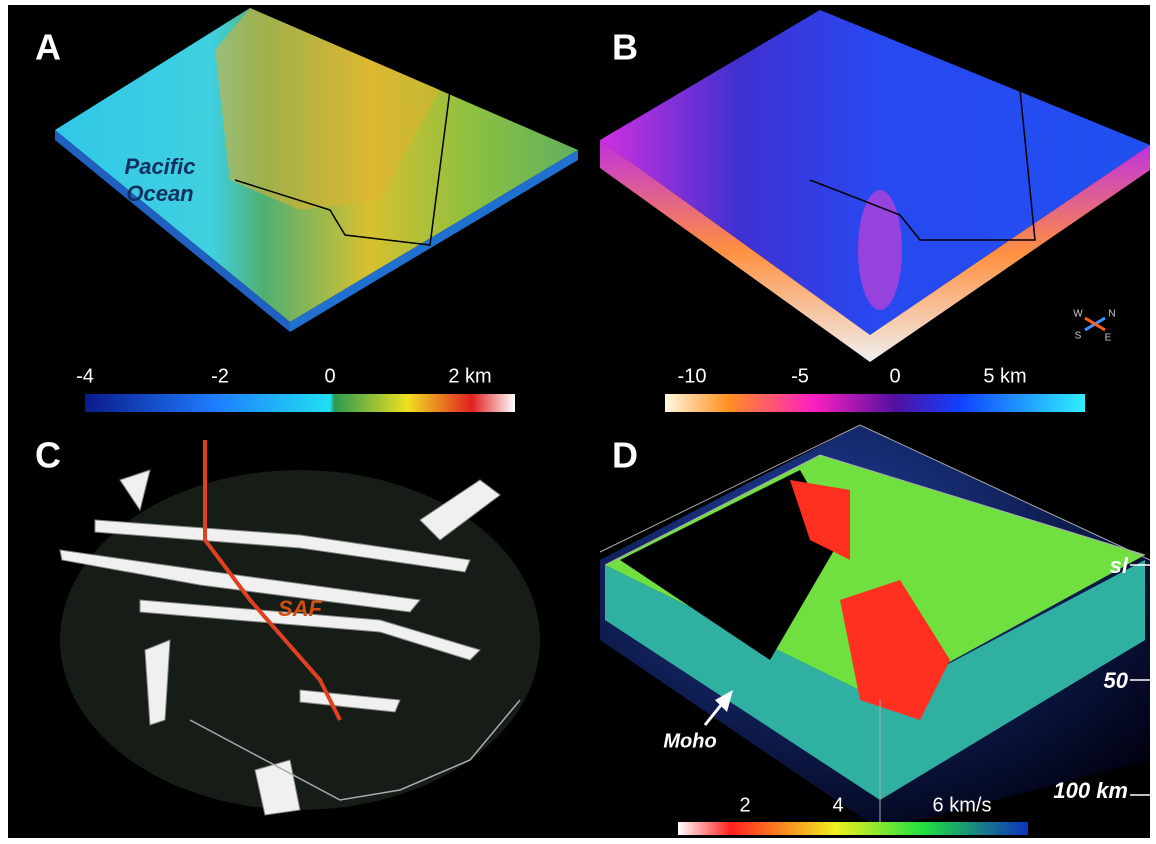 The height and width of the screenshot is (844, 1156). What do you see at coordinates (837, 805) in the screenshot?
I see `colorbar-label: 4` at bounding box center [837, 805].